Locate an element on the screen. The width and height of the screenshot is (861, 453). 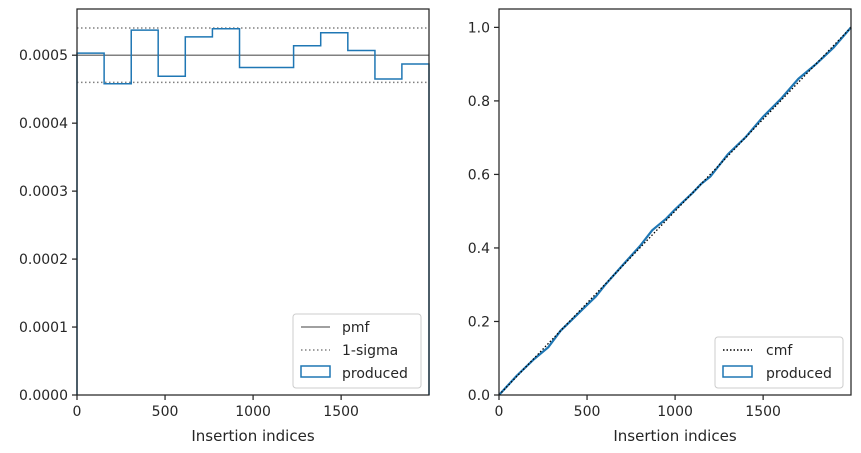
left-y-tick-label: 0.0004 is located at coordinates (43, 124).